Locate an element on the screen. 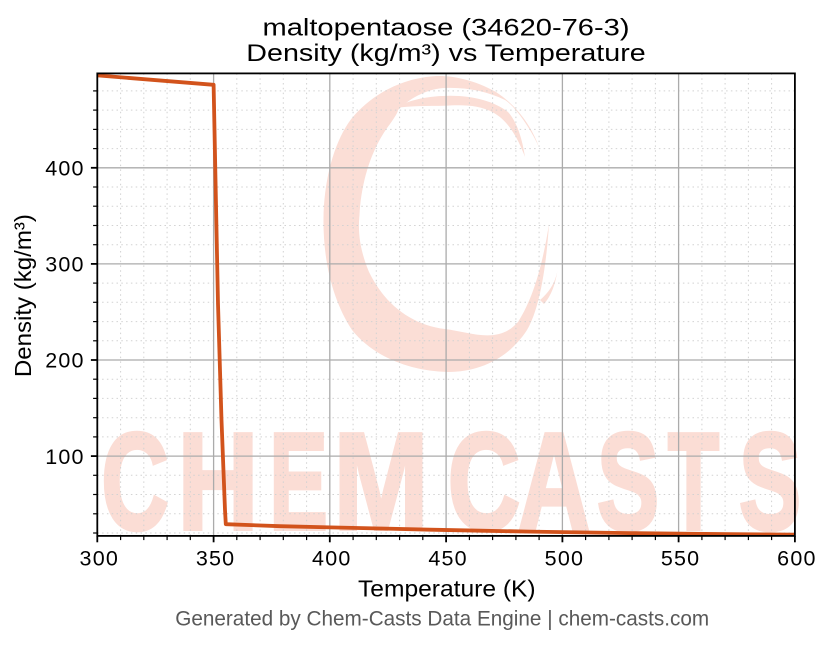 This screenshot has width=830, height=649. svg-text: Temperature (K) is located at coordinates (447, 589).